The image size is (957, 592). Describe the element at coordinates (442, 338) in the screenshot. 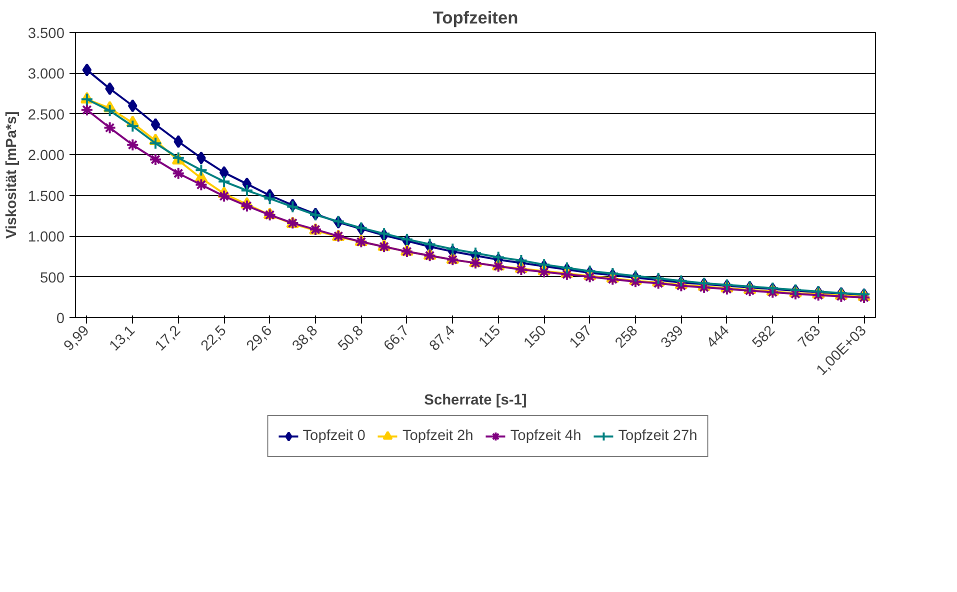

I see `x-tick-label: 87,4` at that location.